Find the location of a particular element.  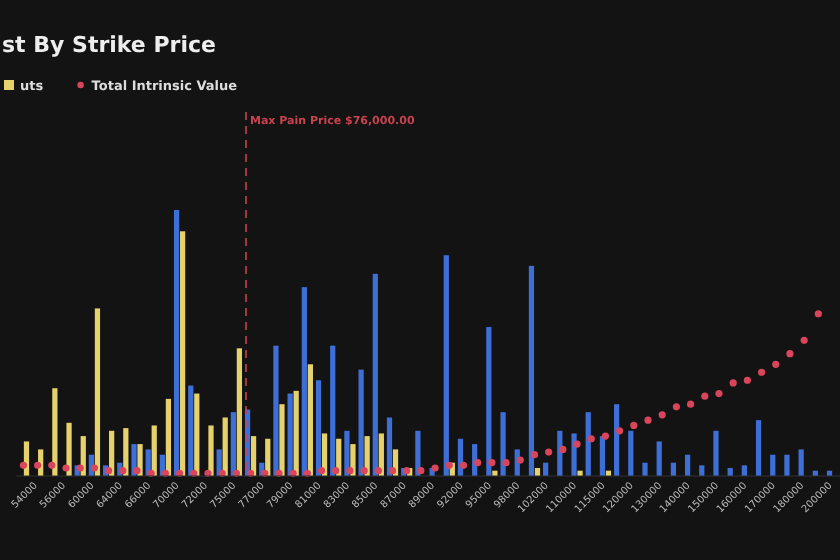

chart-title: st By Strike Price is located at coordinates (109, 45).